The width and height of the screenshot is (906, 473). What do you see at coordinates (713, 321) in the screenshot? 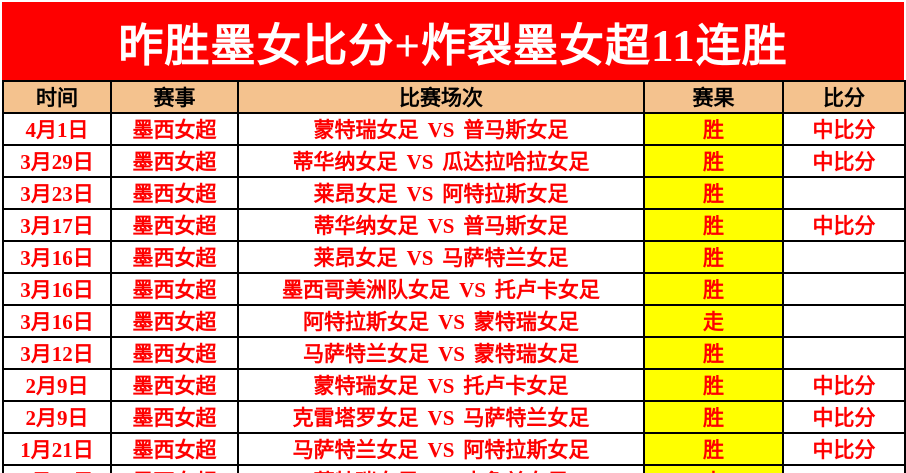
I see `result-cell: 走` at bounding box center [713, 321].